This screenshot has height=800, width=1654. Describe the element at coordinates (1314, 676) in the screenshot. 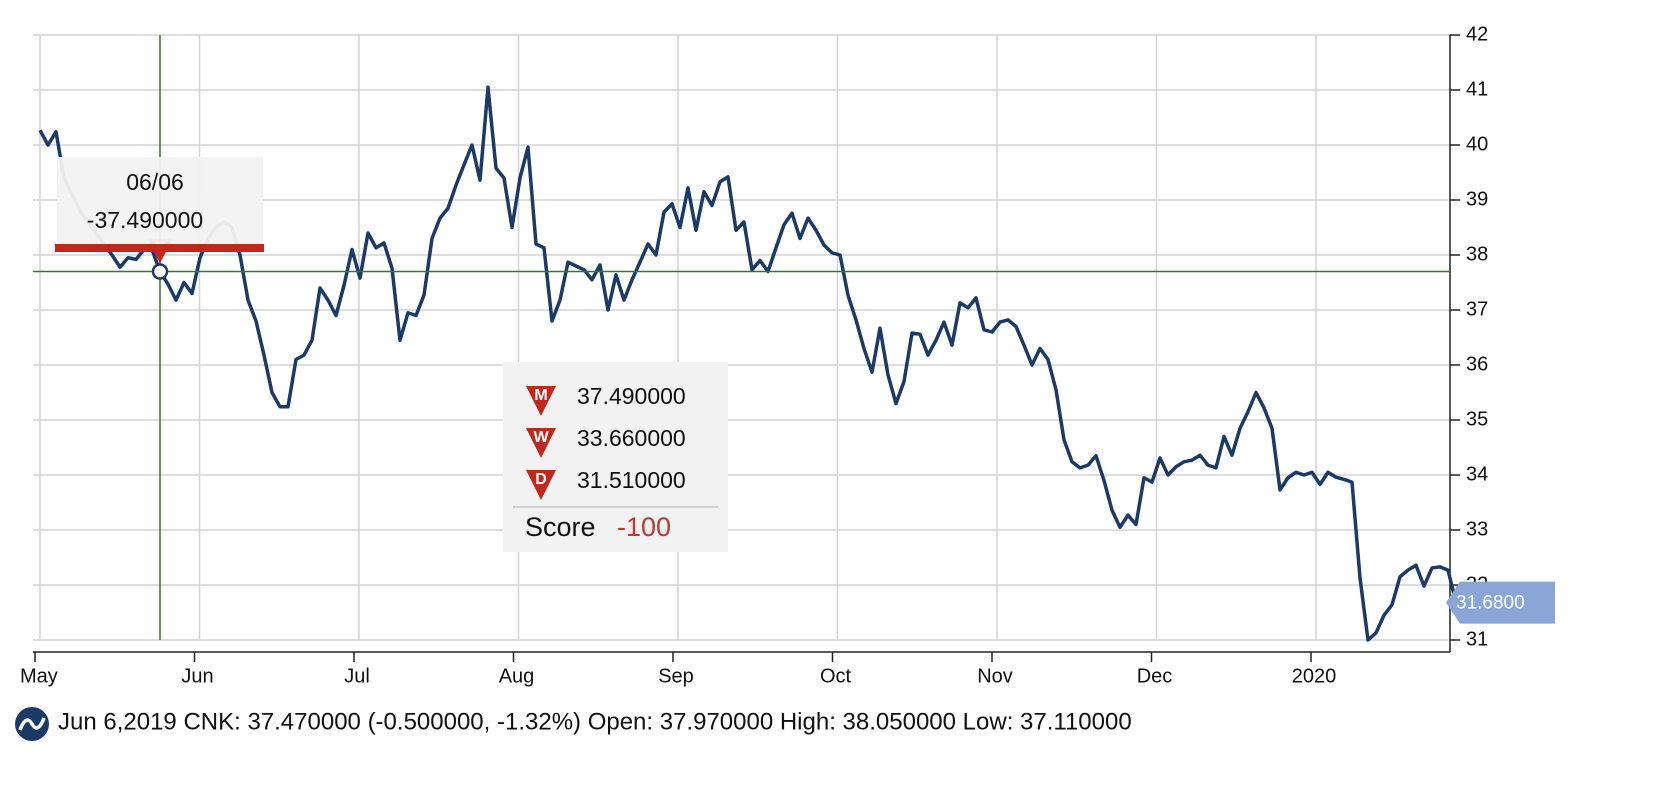

I see `x-tick-label: 2020` at that location.